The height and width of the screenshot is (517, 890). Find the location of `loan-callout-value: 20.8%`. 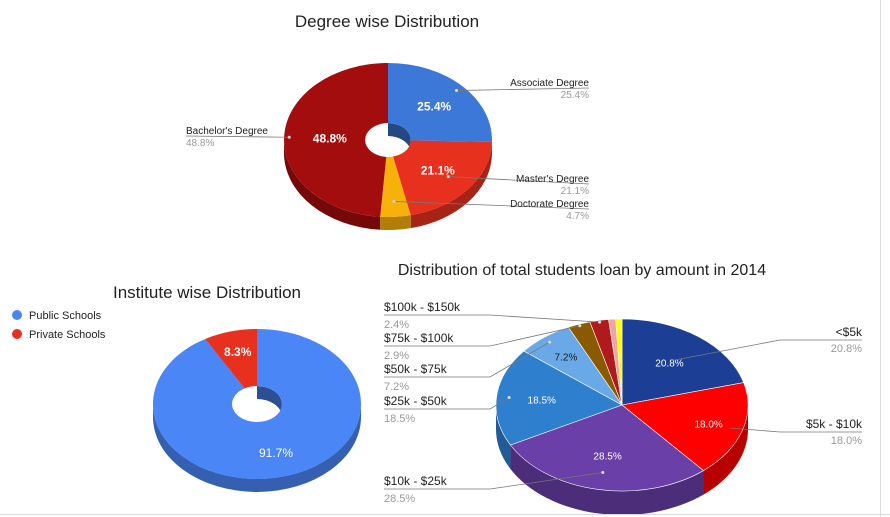

loan-callout-value: 20.8% is located at coordinates (846, 349).